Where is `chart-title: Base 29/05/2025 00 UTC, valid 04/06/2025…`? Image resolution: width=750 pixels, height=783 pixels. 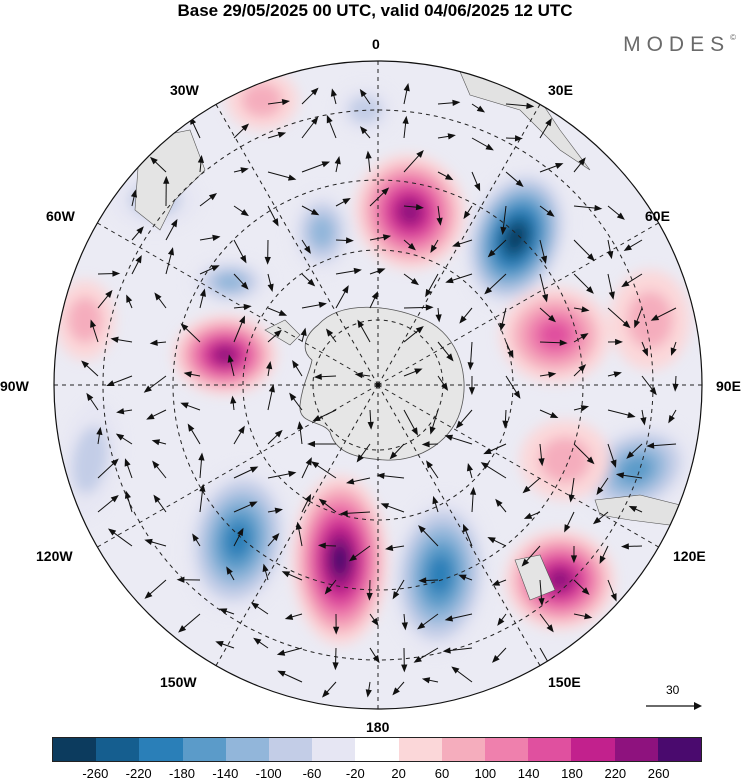 chart-title: Base 29/05/2025 00 UTC, valid 04/06/2025… is located at coordinates (375, 10).